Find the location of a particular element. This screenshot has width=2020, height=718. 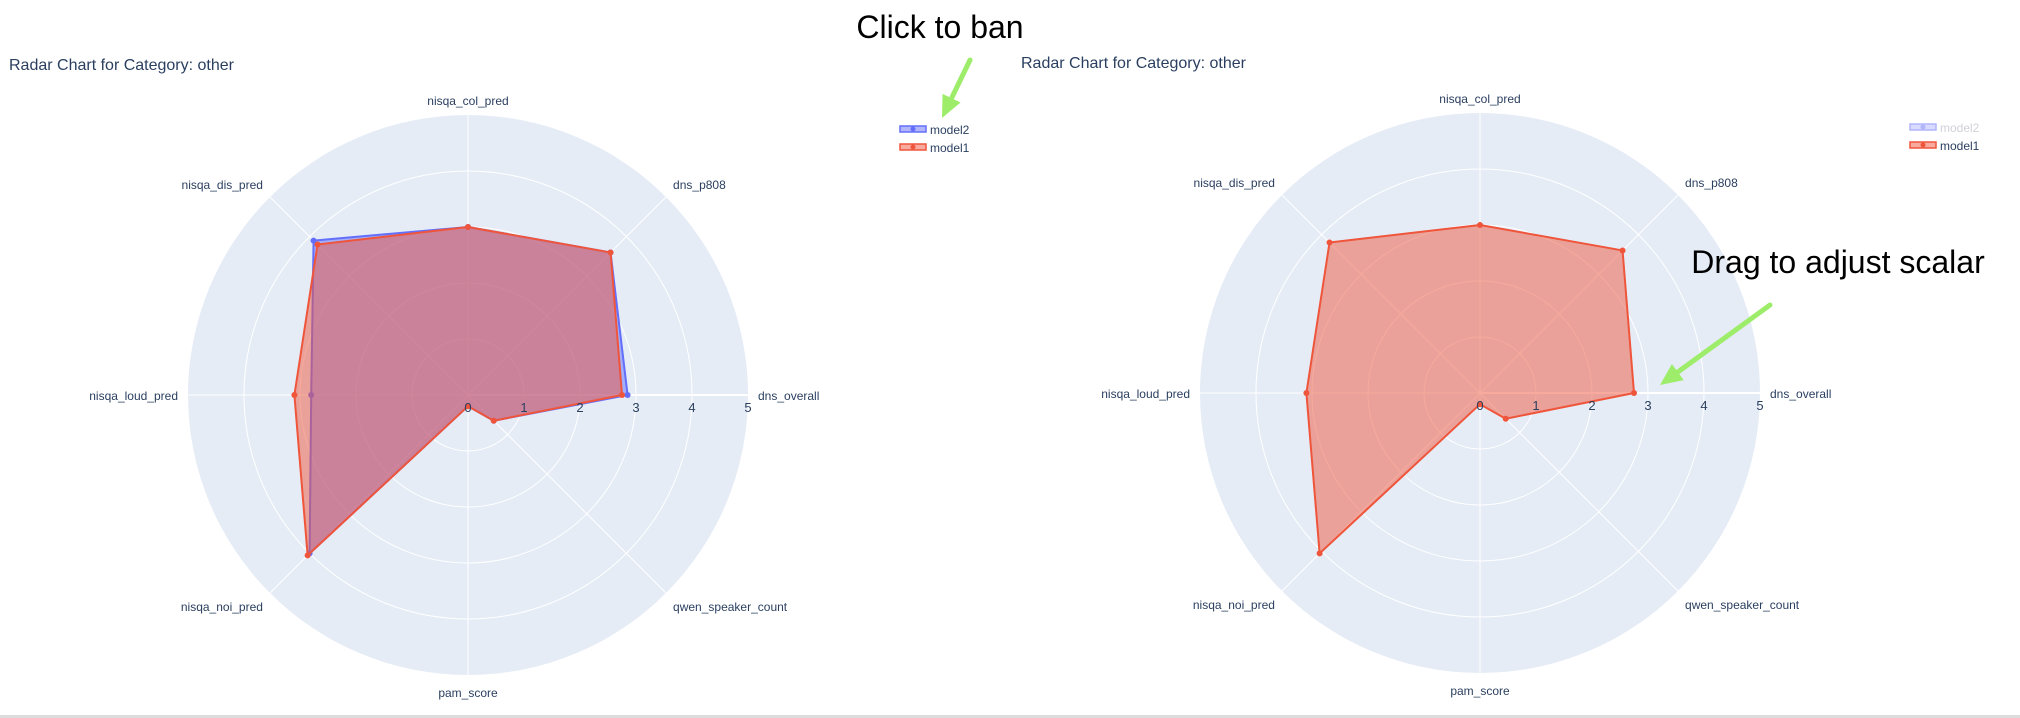

annotation-arrow-ban is located at coordinates (957, 87).